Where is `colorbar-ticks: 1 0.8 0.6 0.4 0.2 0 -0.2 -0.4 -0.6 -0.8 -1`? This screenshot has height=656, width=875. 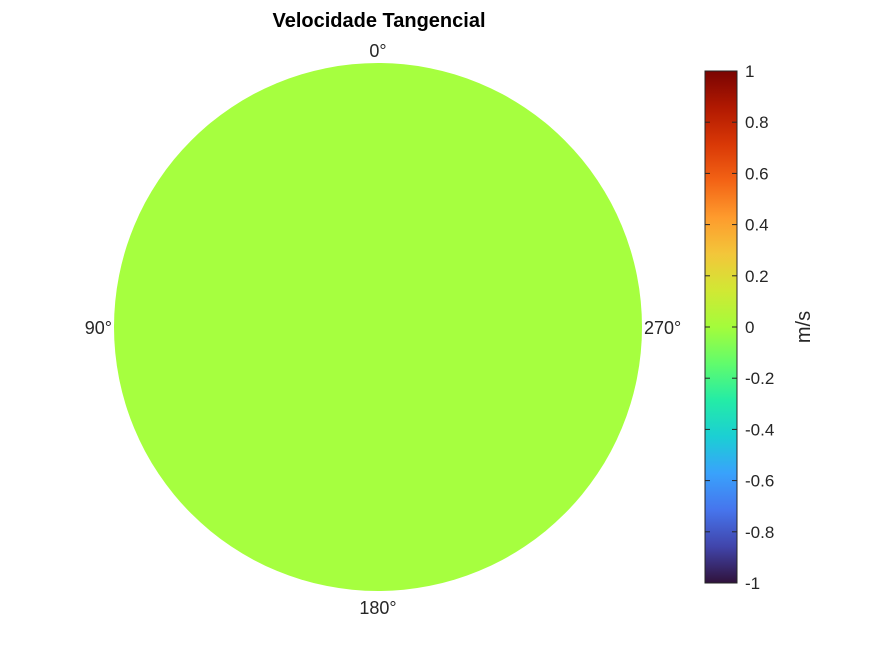 colorbar-ticks: 1 0.8 0.6 0.4 0.2 0 -0.2 -0.4 -0.6 -0.8 -1 is located at coordinates (739, 327).